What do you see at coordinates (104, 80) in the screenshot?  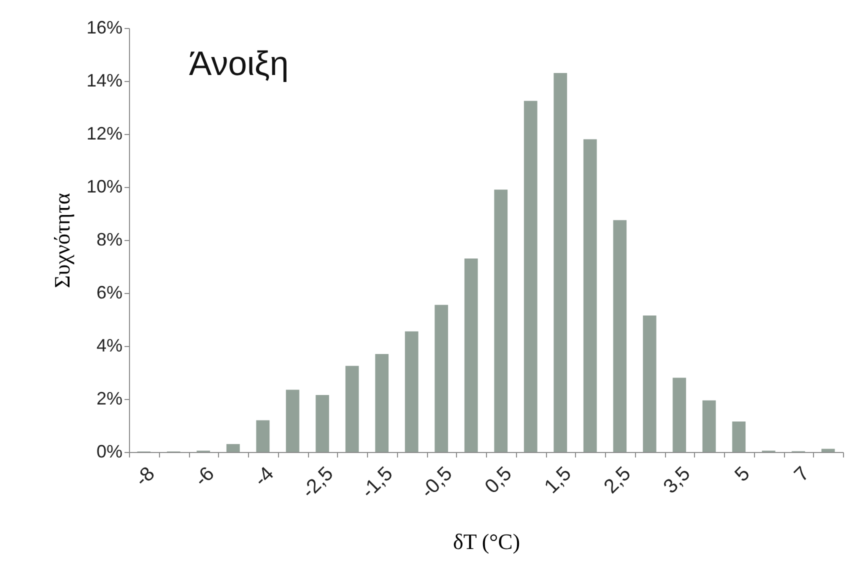 I see `y-tick-label: 14%` at bounding box center [104, 80].